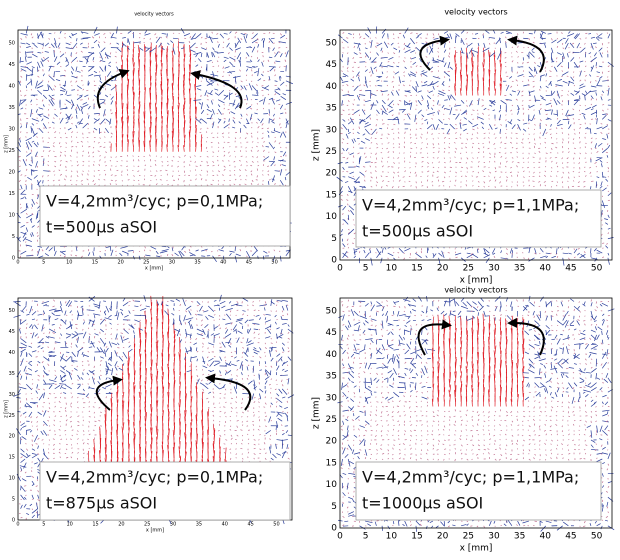 This screenshot has width=620, height=560. I want to click on x-tick-label: 20, so click(120, 263).